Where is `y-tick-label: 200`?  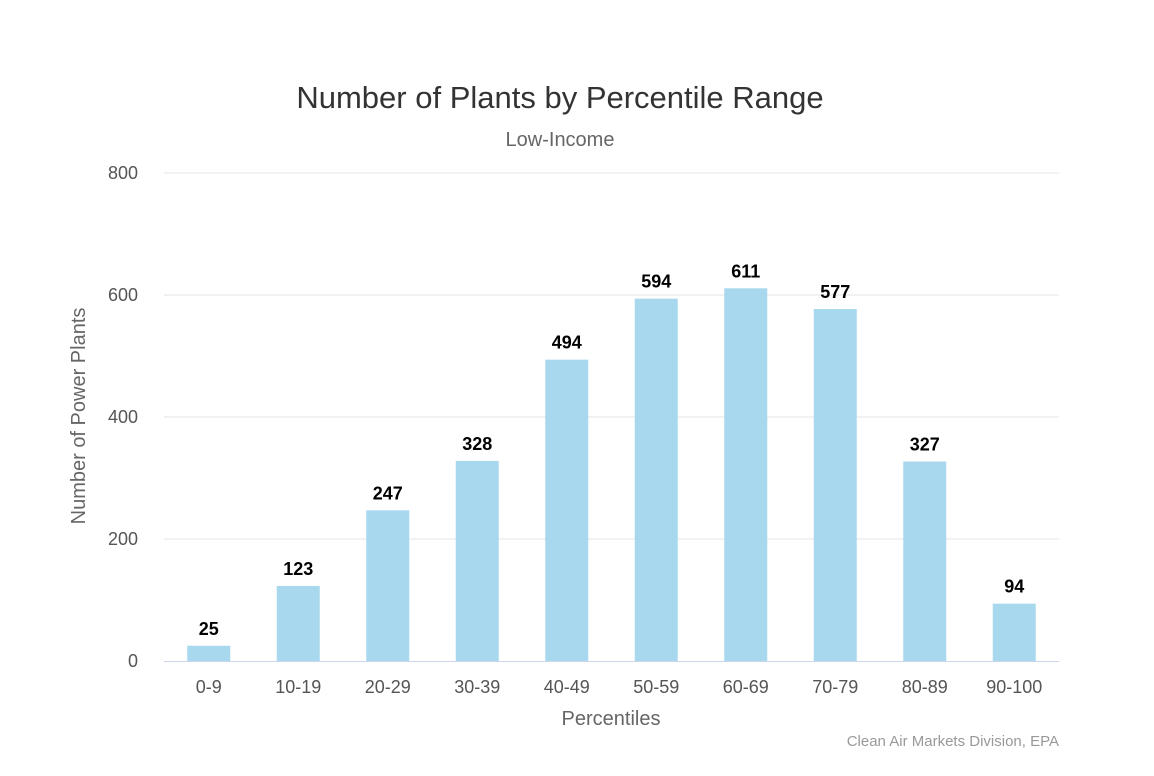 y-tick-label: 200 is located at coordinates (123, 539).